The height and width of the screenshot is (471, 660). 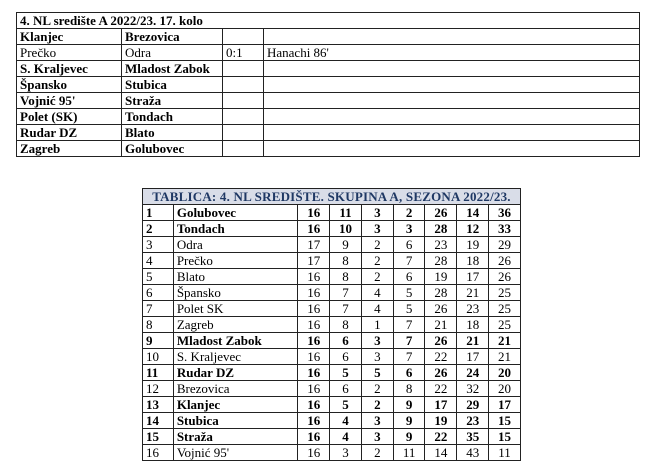 I want to click on position: 11, so click(x=158, y=372).